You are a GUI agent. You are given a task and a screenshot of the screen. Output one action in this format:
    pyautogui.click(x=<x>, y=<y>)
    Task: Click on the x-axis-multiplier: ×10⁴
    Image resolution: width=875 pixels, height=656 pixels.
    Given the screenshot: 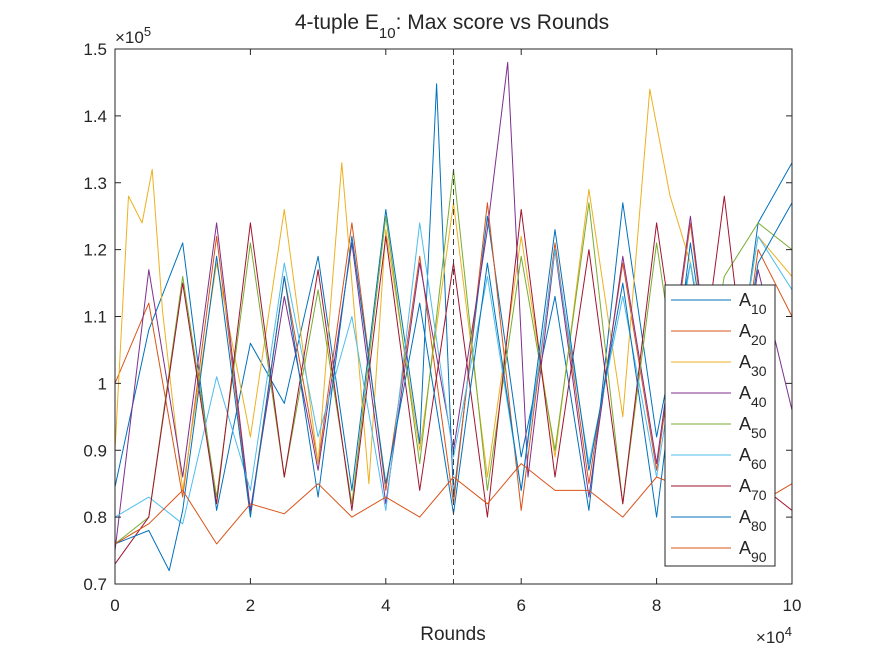 What is the action you would take?
    pyautogui.click(x=774, y=636)
    